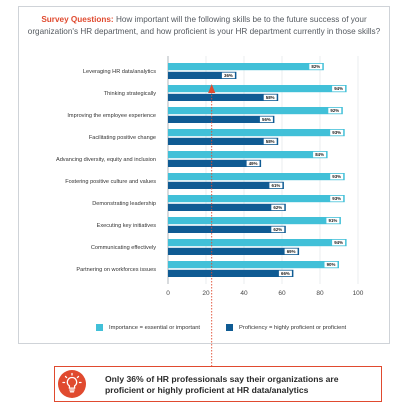 The width and height of the screenshot is (410, 416). What do you see at coordinates (119, 72) in the screenshot?
I see `category-label: Leveraging HR data/analytics` at bounding box center [119, 72].